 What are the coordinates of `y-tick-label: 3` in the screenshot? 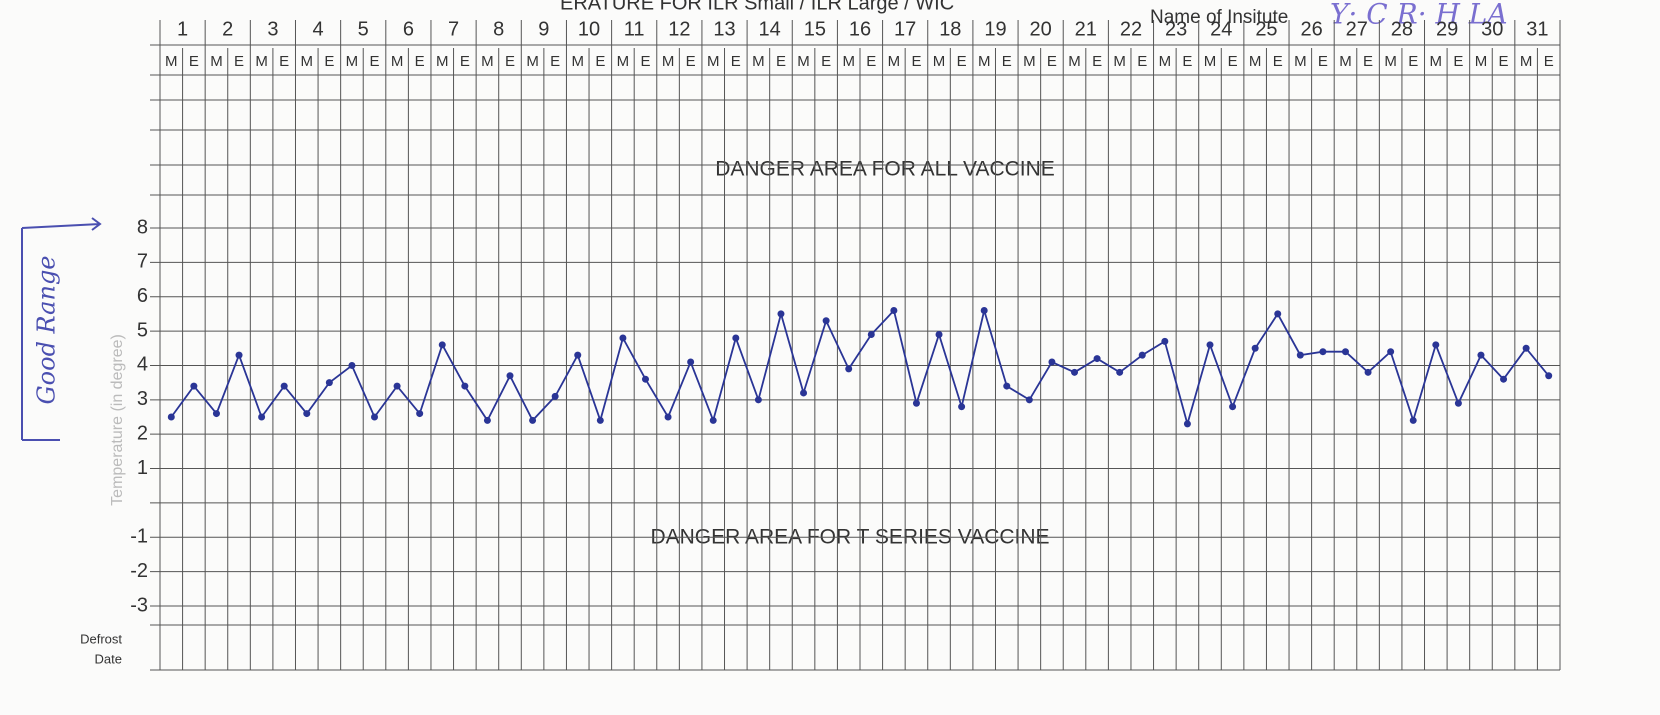 It's located at (142, 399).